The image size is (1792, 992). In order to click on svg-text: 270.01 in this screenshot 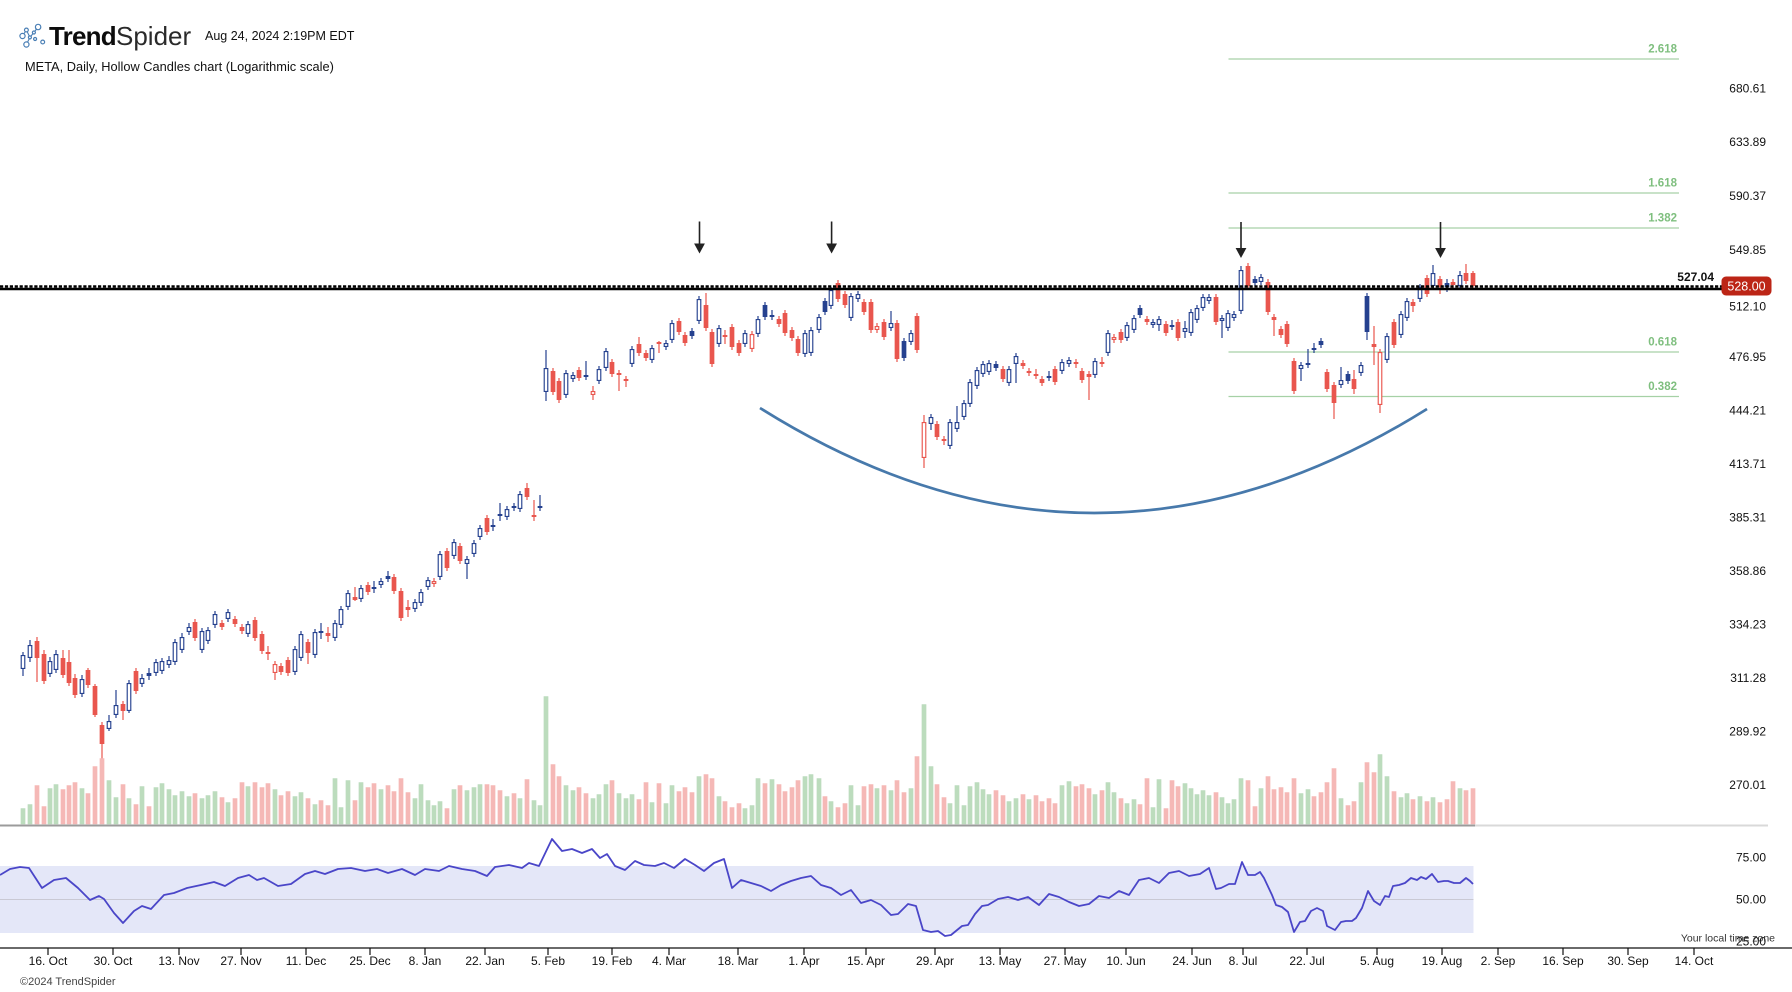, I will do `click(1747, 785)`.